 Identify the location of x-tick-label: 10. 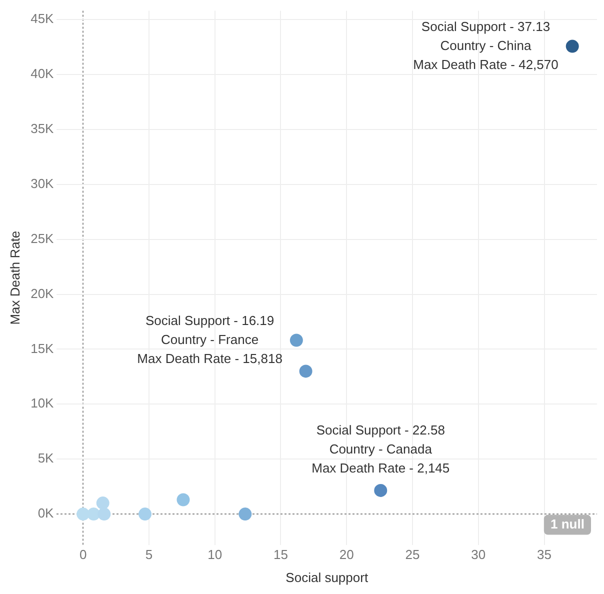
(215, 554).